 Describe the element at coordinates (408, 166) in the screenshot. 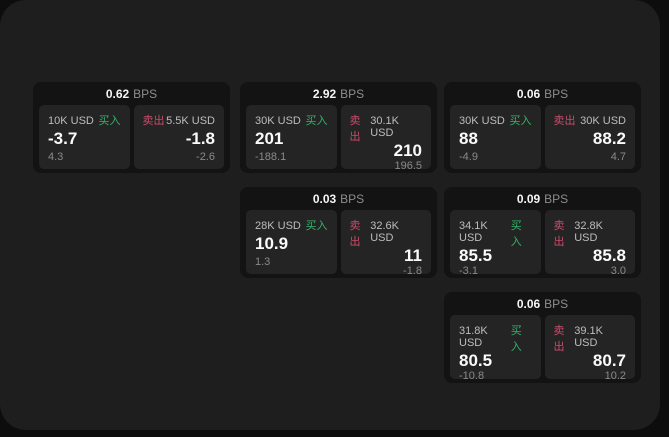

I see `sell-delta: 196.5` at that location.